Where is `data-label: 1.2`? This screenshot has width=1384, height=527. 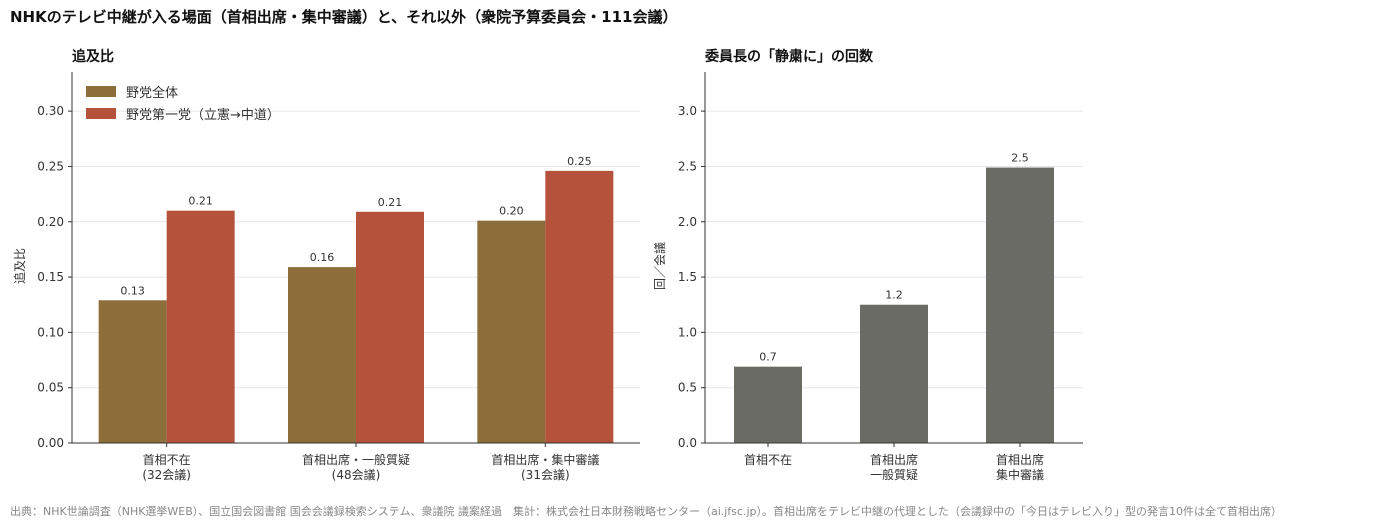 data-label: 1.2 is located at coordinates (894, 295).